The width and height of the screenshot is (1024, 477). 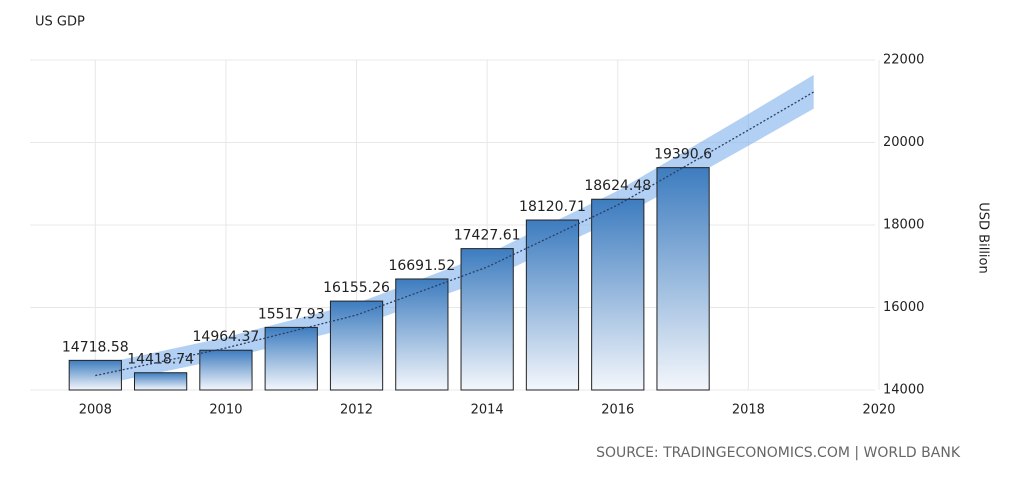 What do you see at coordinates (683, 155) in the screenshot?
I see `data-label: 19390.6` at bounding box center [683, 155].